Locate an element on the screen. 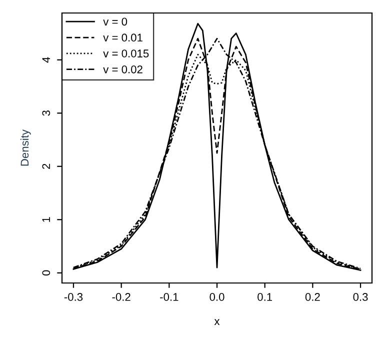  x-tick-label: -0.2 is located at coordinates (121, 297).